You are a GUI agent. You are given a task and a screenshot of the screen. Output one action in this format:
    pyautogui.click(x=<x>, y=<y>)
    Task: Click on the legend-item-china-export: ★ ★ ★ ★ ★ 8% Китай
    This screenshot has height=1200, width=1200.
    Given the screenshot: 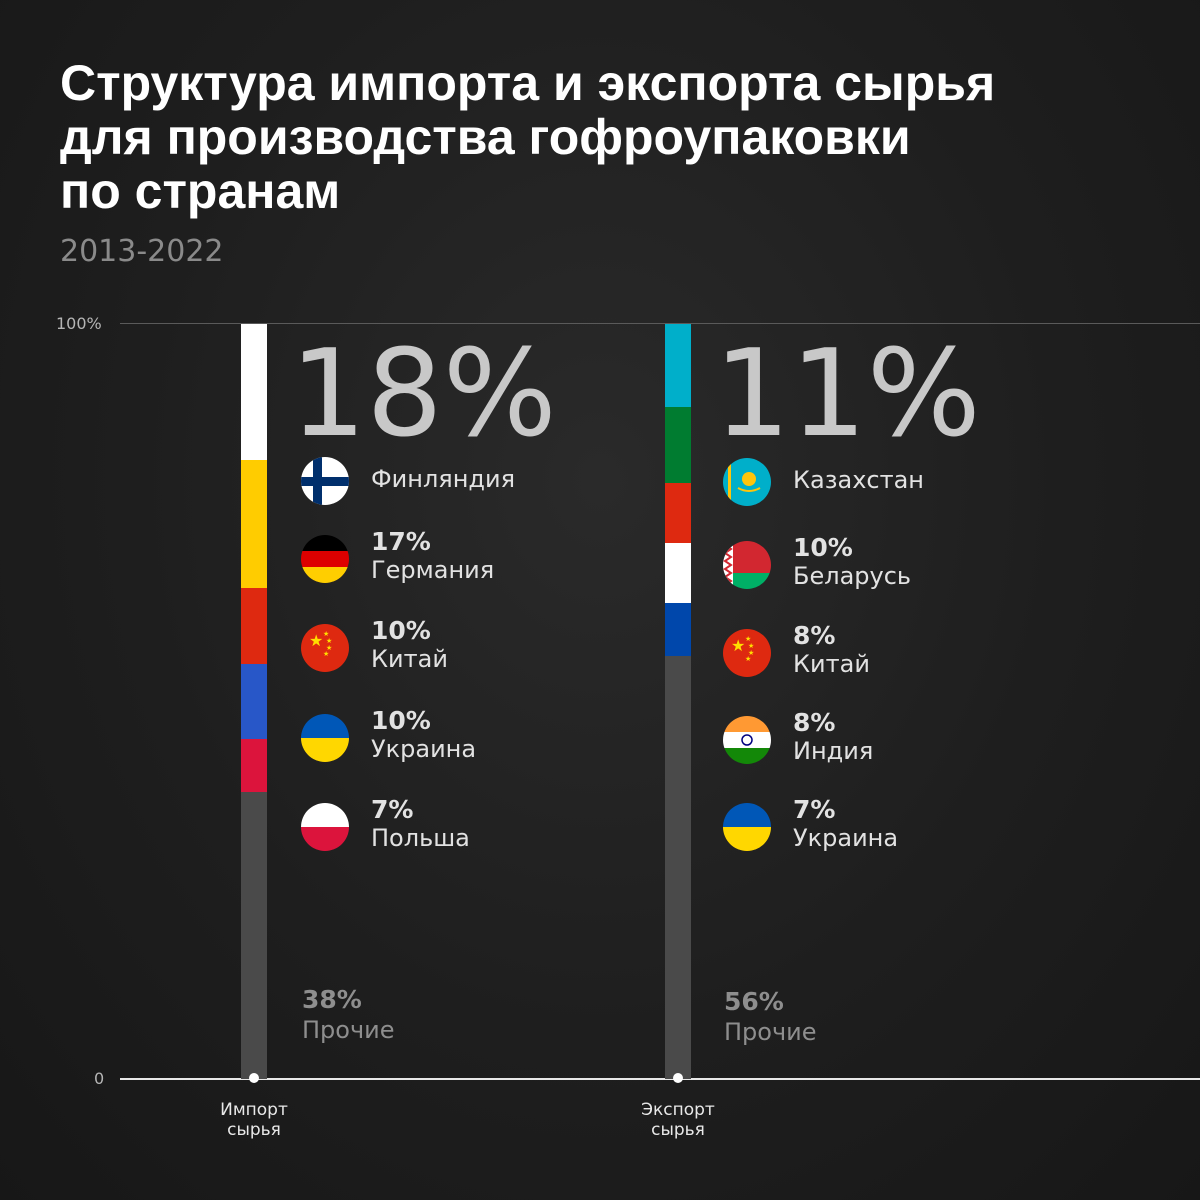 What is the action you would take?
    pyautogui.click(x=873, y=655)
    